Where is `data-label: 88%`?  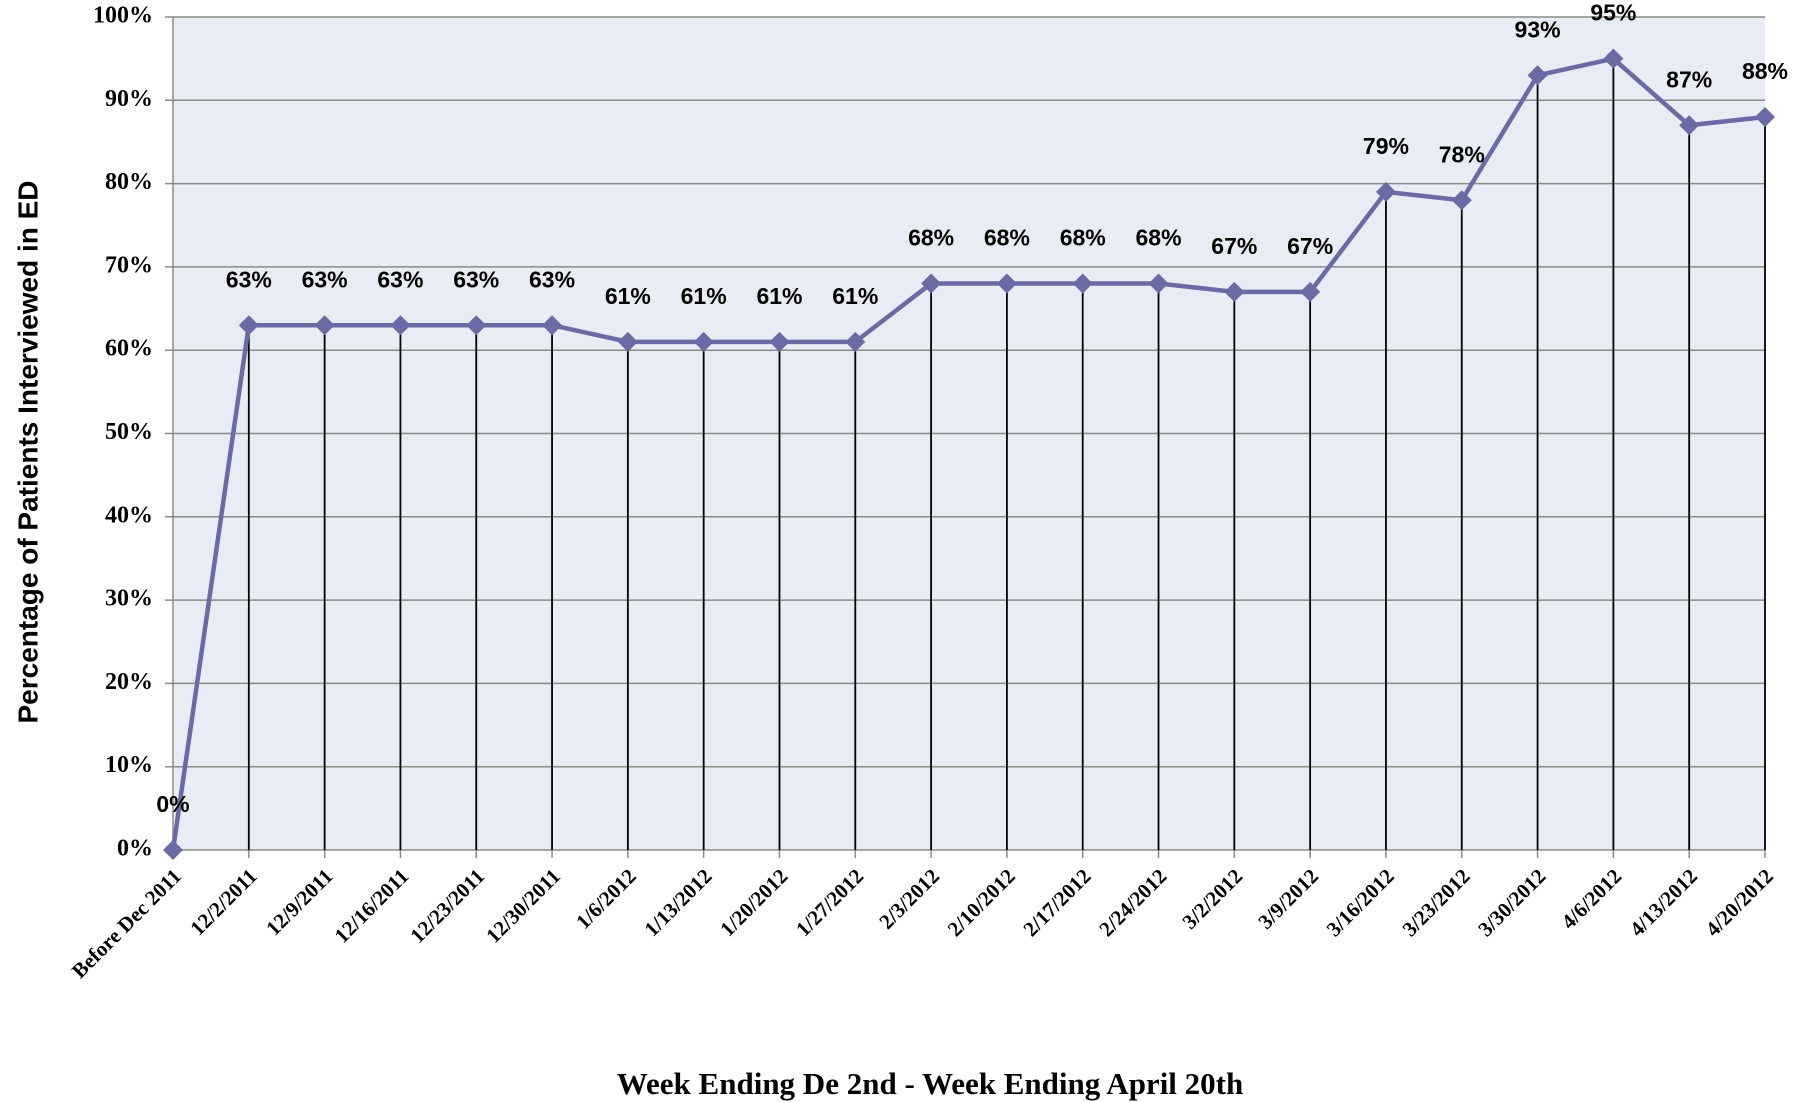 data-label: 88% is located at coordinates (1765, 71).